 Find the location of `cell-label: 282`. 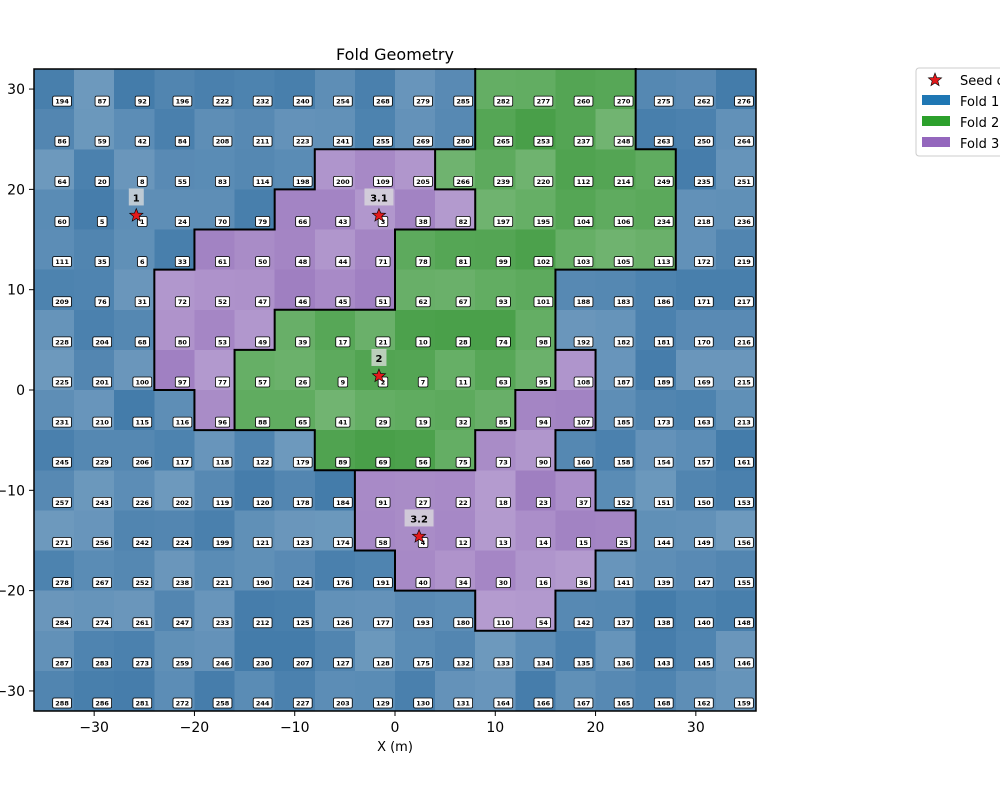

cell-label: 282 is located at coordinates (503, 101).